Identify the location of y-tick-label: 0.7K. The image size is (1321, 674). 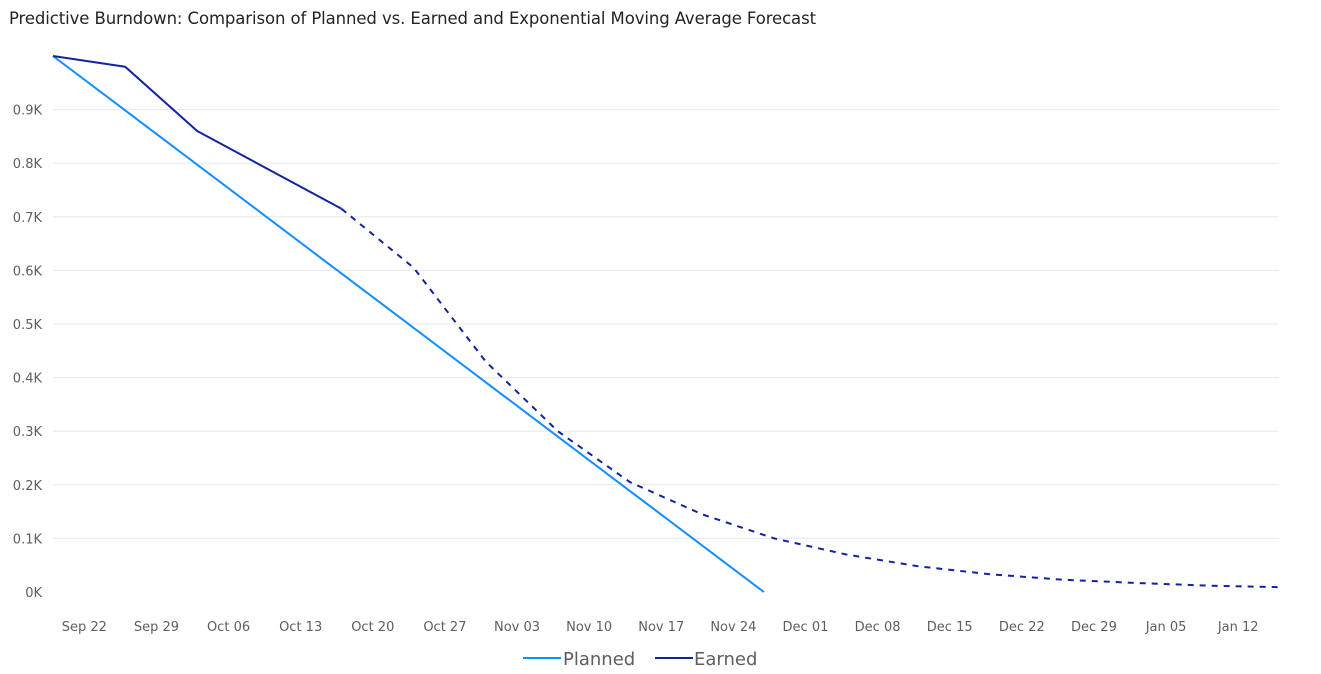
(28, 218).